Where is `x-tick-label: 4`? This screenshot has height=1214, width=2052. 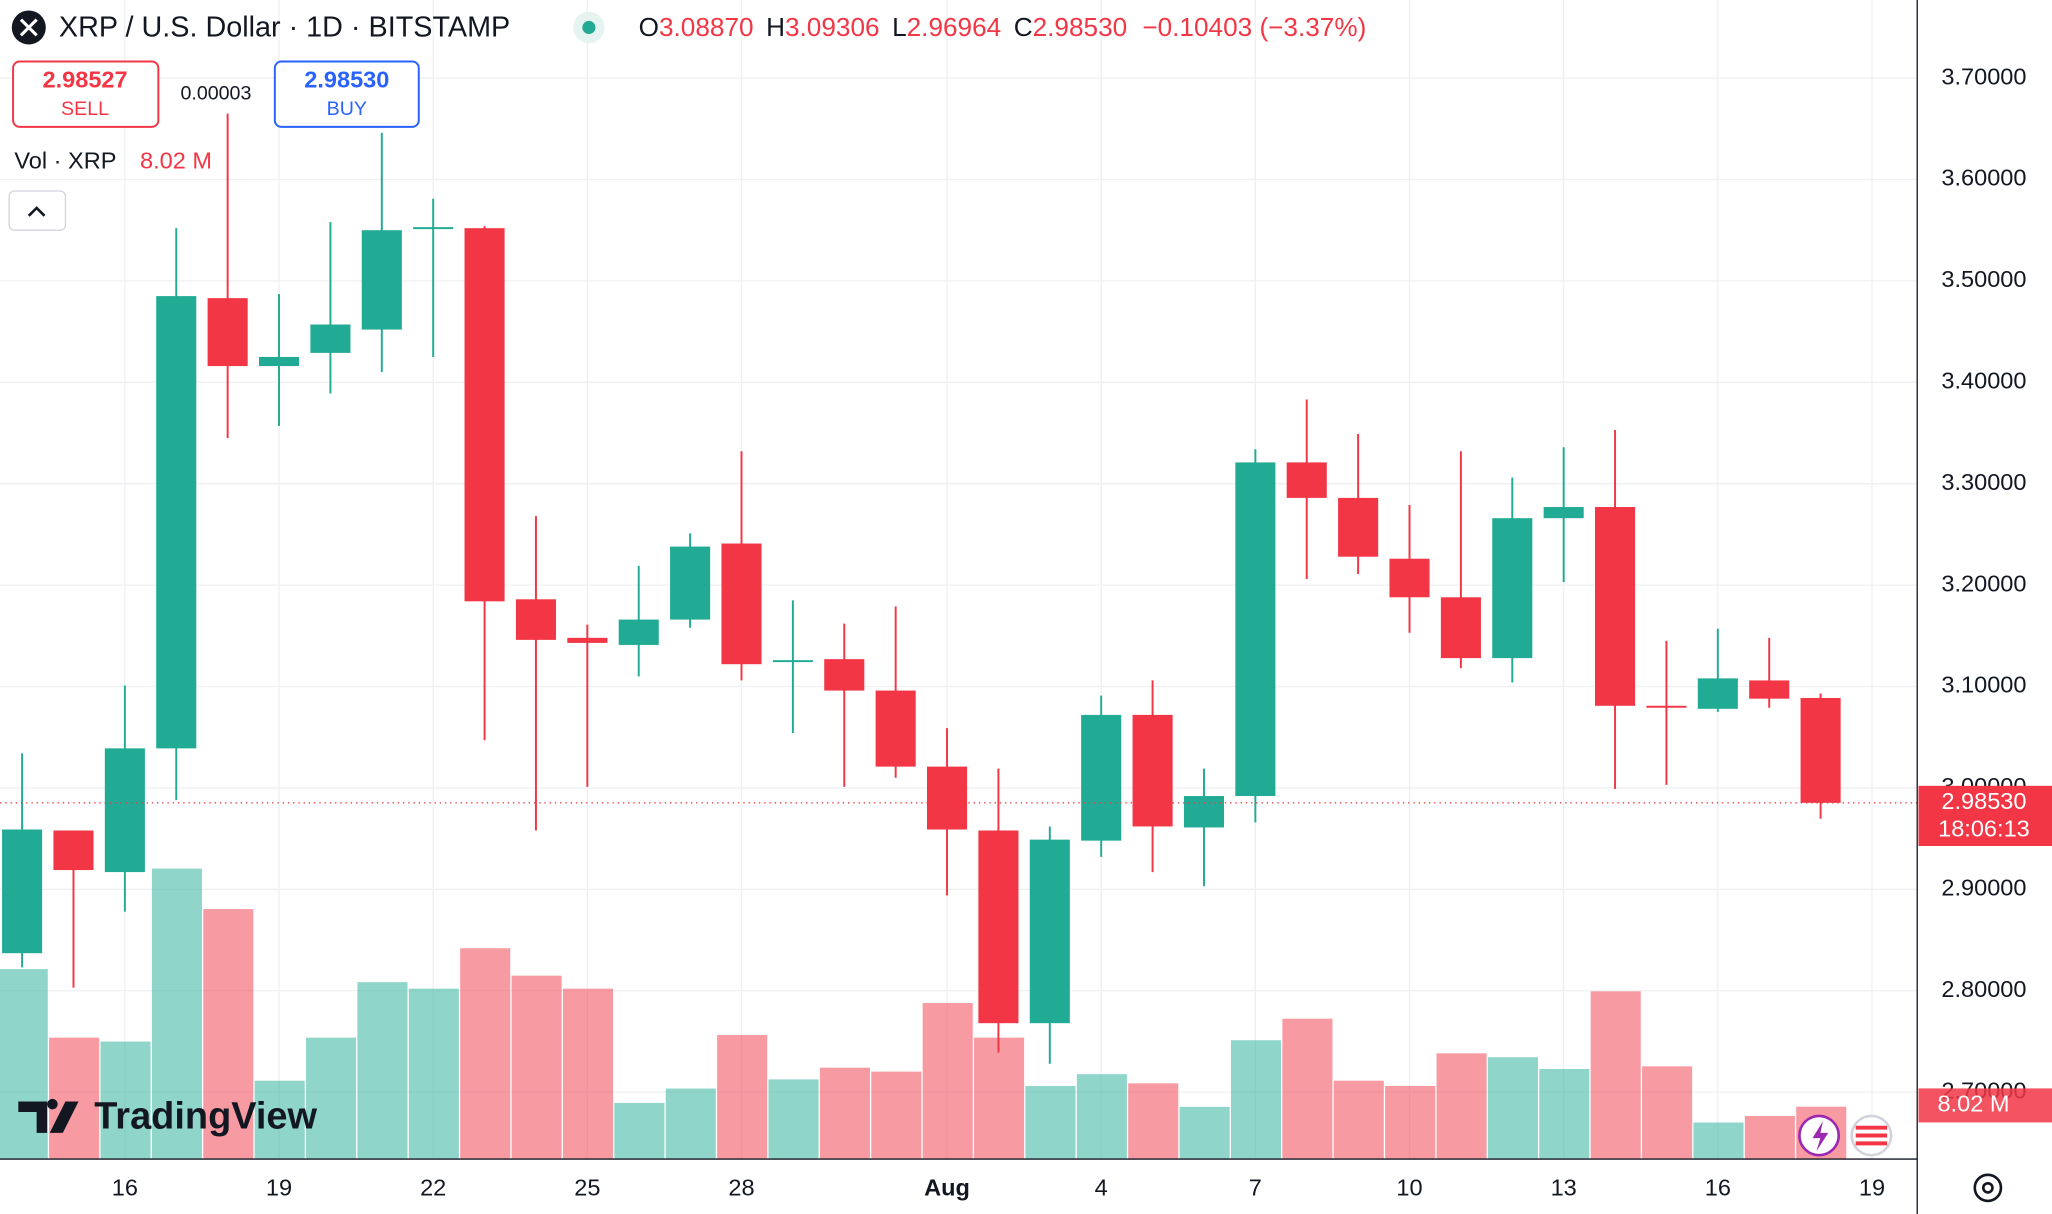
x-tick-label: 4 is located at coordinates (1101, 1187).